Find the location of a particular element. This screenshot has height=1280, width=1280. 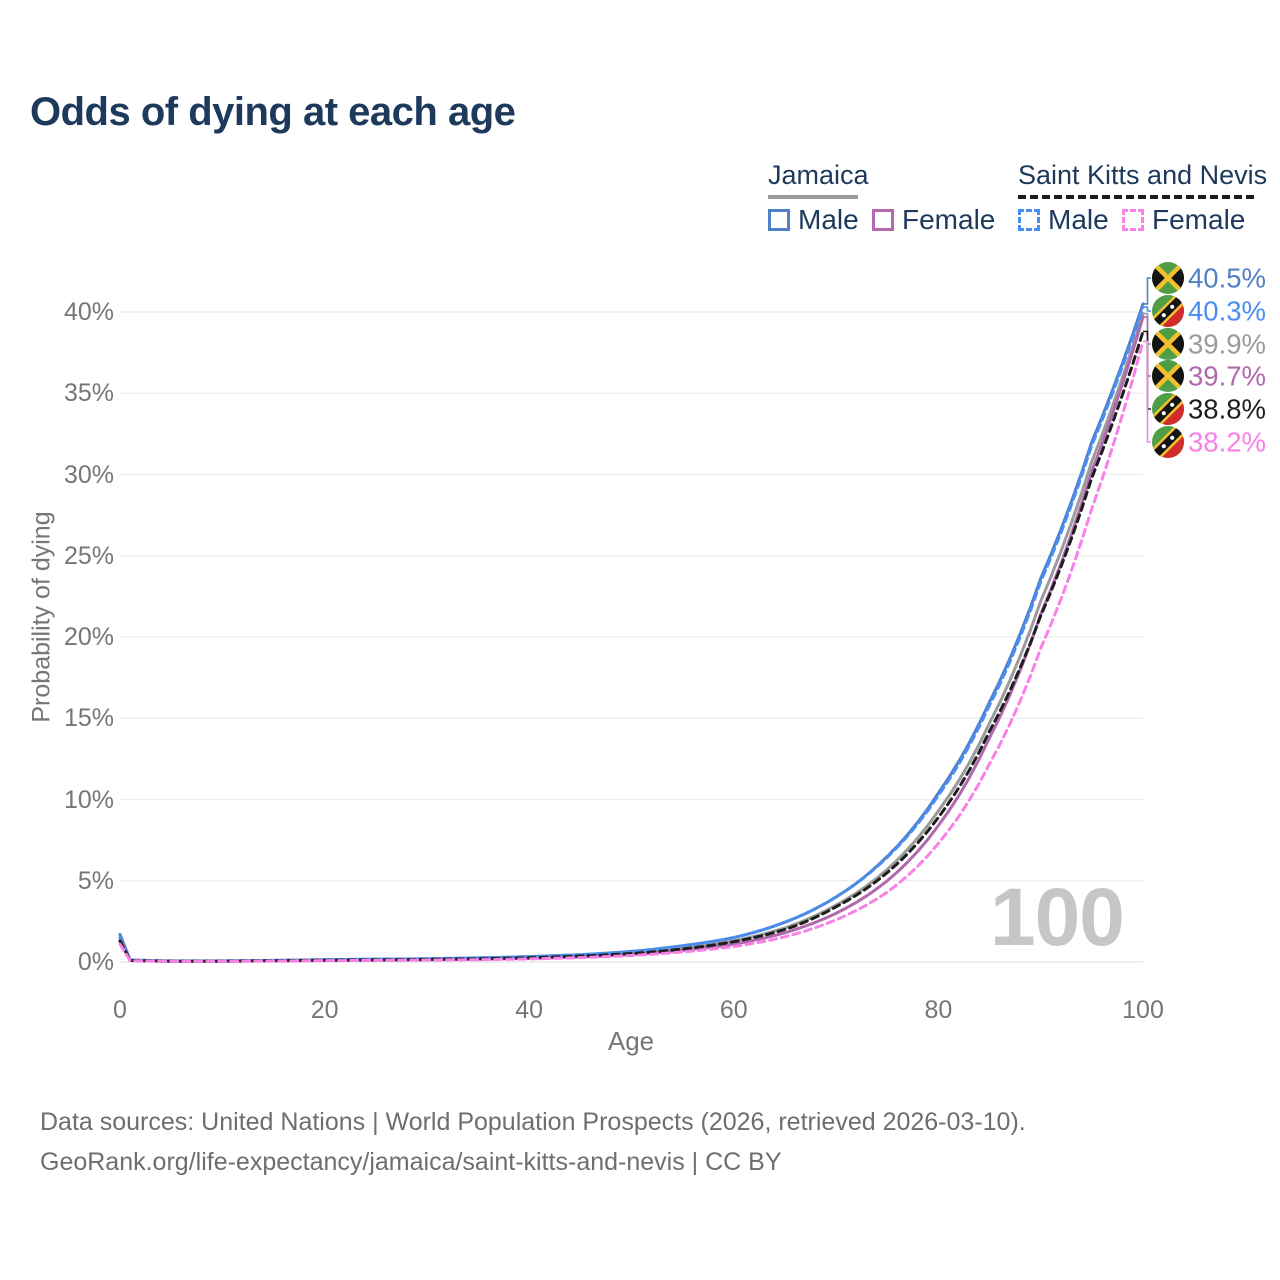

x-tick-label: 20 is located at coordinates (324, 1010).